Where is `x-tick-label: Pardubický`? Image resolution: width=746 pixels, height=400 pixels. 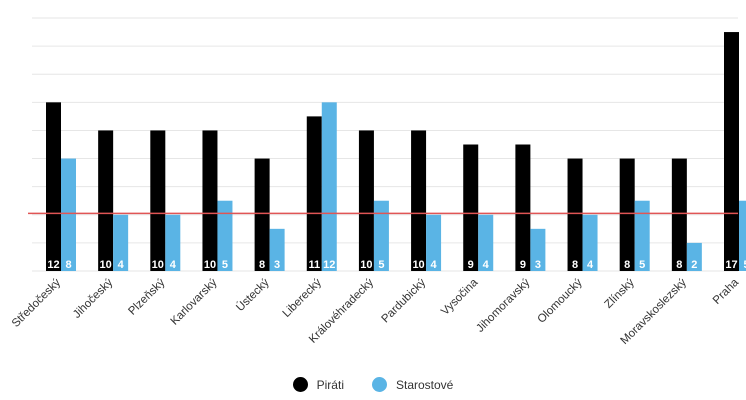 x-tick-label: Pardubický is located at coordinates (403, 300).